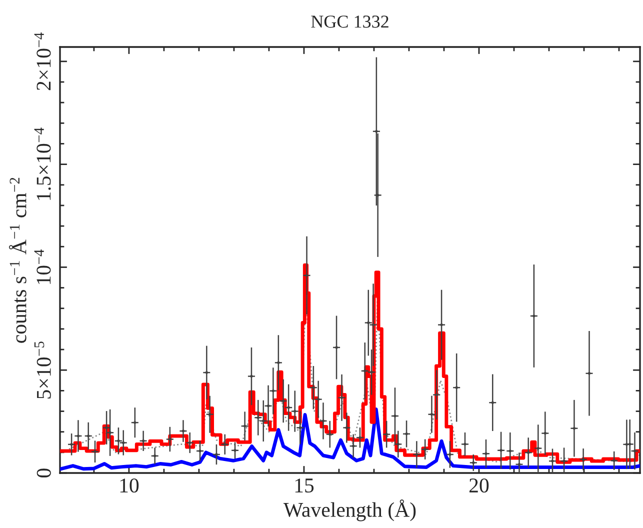  What do you see at coordinates (350, 439) in the screenshot?
I see `line-series` at bounding box center [350, 439].